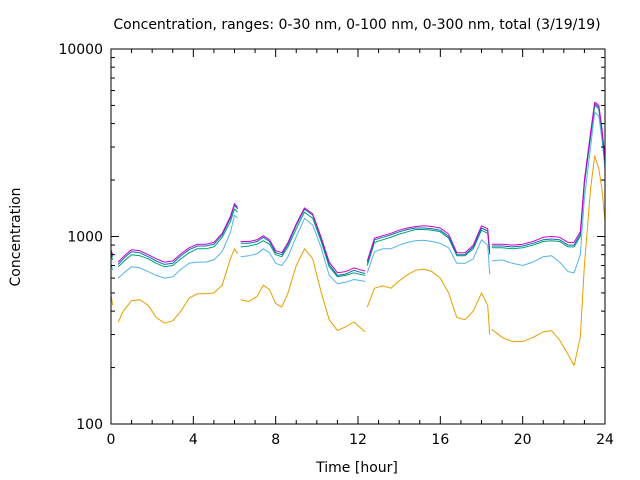 The height and width of the screenshot is (480, 640). I want to click on x-tick-label: 0, so click(111, 440).